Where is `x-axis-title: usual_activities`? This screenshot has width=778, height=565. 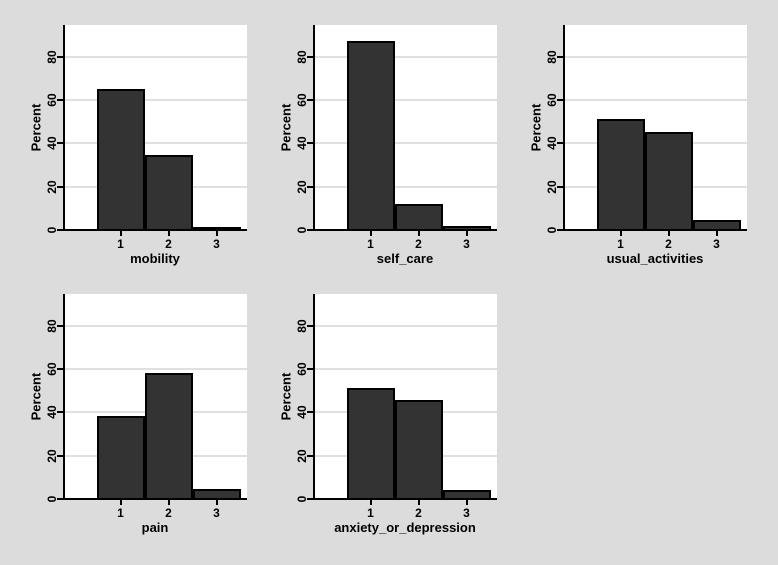 x-axis-title: usual_activities is located at coordinates (655, 258).